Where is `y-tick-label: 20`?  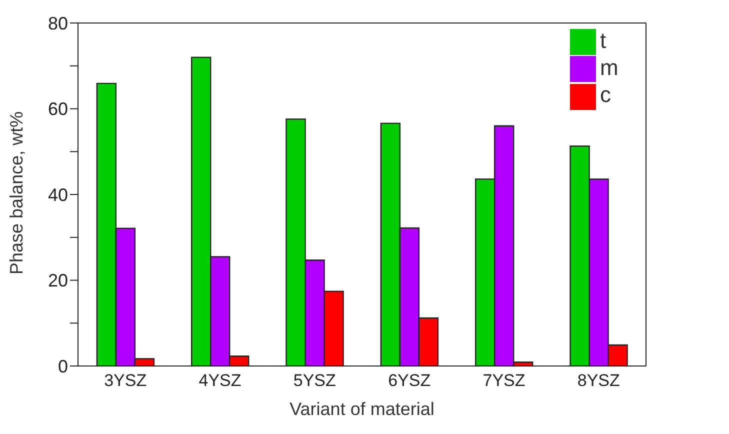 y-tick-label: 20 is located at coordinates (58, 280).